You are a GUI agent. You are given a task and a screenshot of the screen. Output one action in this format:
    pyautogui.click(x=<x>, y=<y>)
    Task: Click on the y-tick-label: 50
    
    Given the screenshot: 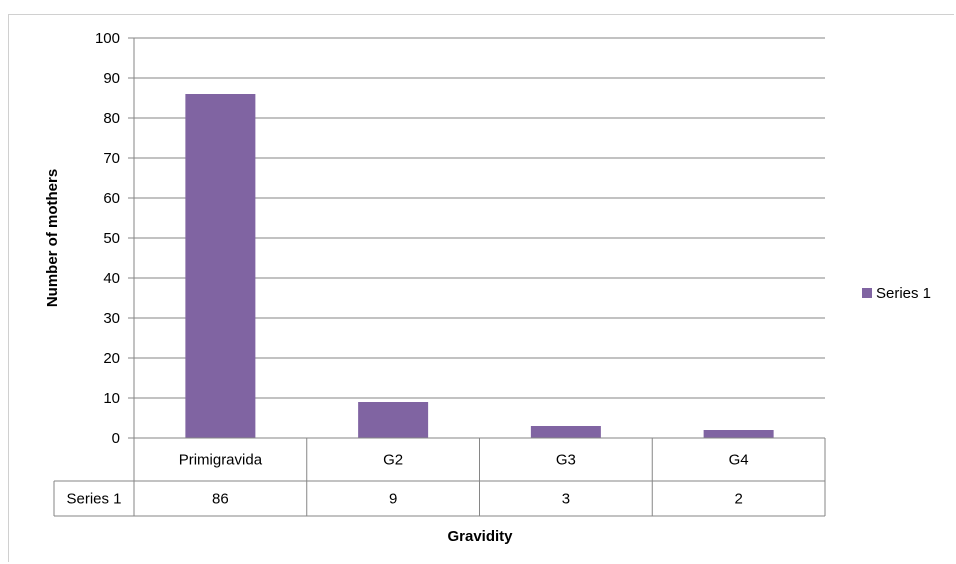 What is the action you would take?
    pyautogui.click(x=111, y=238)
    